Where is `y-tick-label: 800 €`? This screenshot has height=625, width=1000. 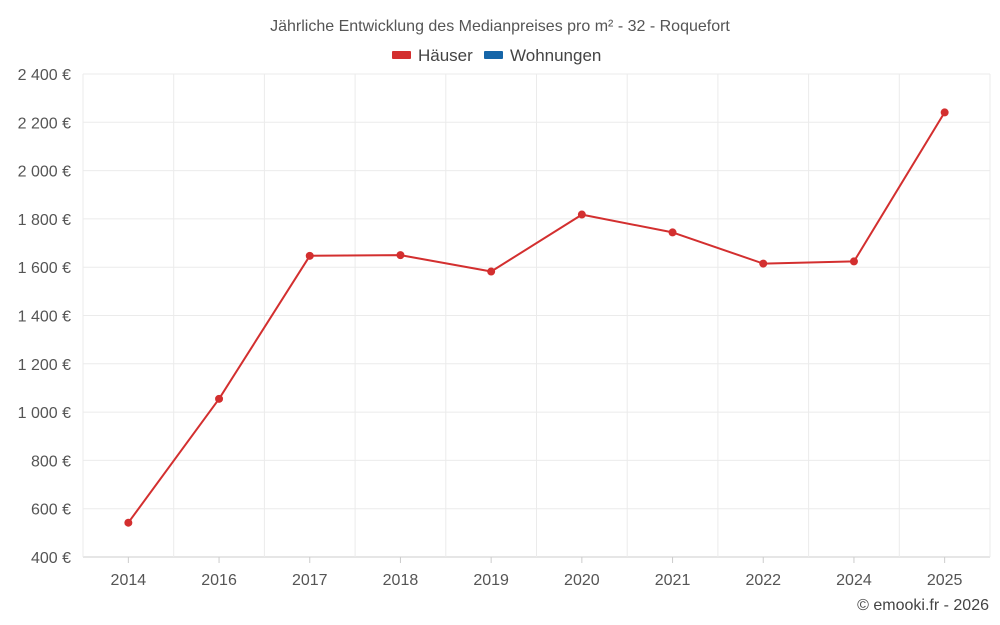 y-tick-label: 800 € is located at coordinates (51, 461).